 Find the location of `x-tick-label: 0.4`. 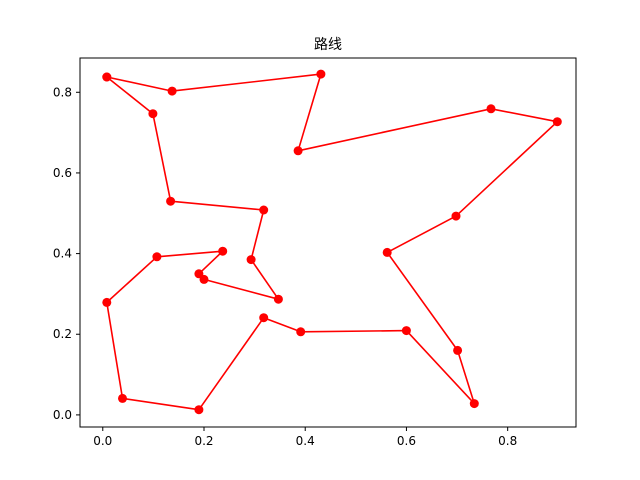

x-tick-label: 0.4 is located at coordinates (305, 441).